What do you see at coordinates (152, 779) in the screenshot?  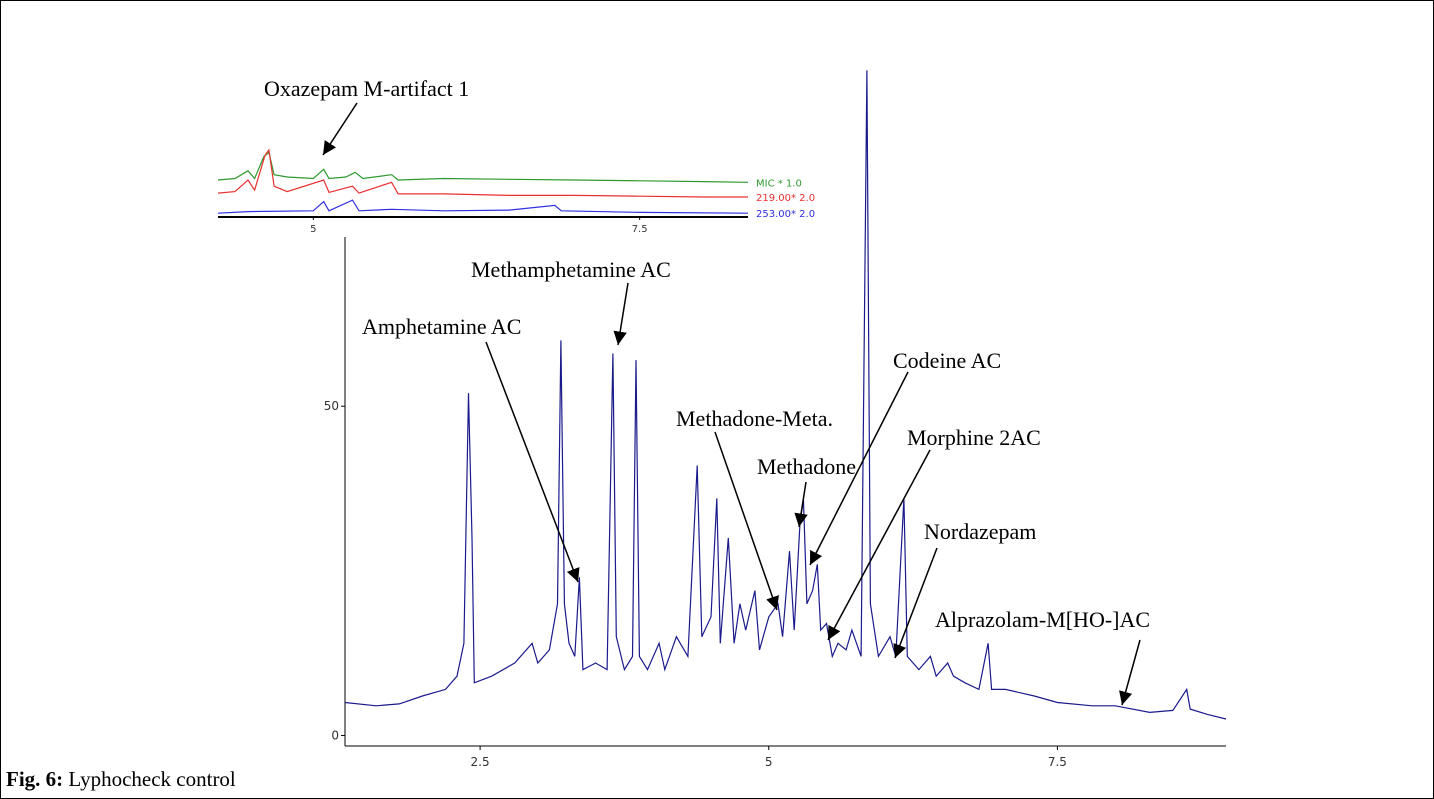 I see `caption-text: Lyphocheck control` at bounding box center [152, 779].